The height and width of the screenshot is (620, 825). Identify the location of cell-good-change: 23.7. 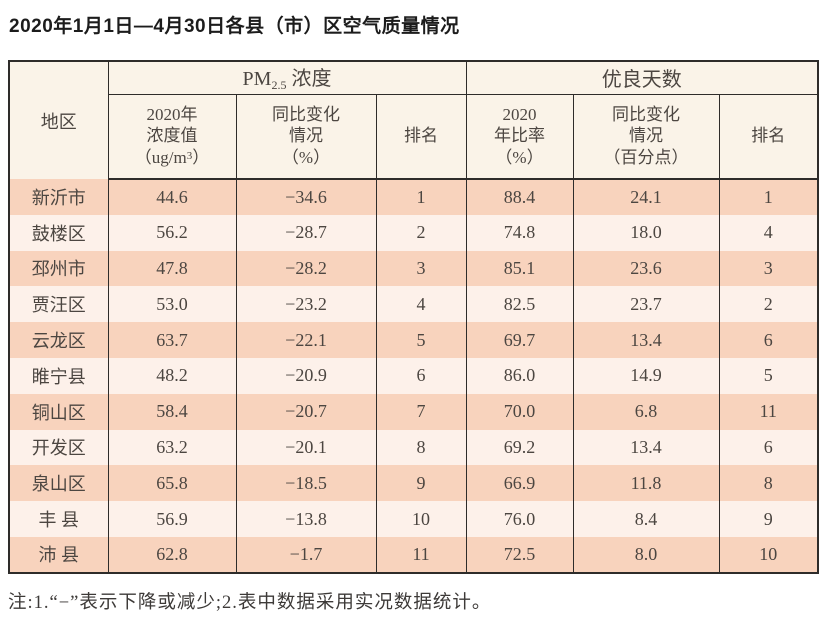
(646, 304).